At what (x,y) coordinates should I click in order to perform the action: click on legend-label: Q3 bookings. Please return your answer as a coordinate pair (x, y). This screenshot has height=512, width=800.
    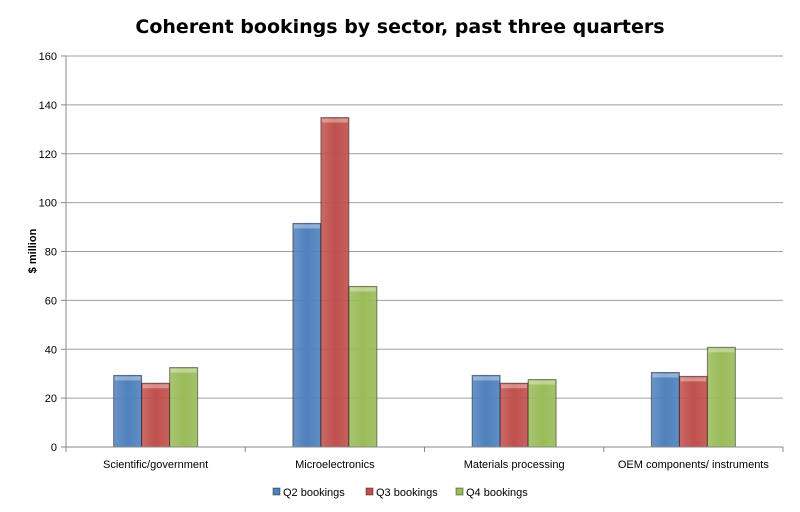
    Looking at the image, I should click on (407, 493).